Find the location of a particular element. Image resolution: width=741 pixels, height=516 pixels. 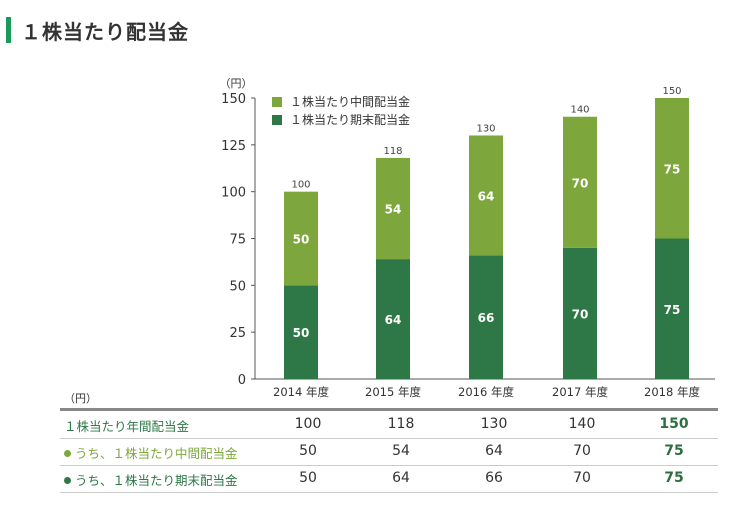

table-row-label-text: うち、１株当たり期末配当金 is located at coordinates (156, 480).